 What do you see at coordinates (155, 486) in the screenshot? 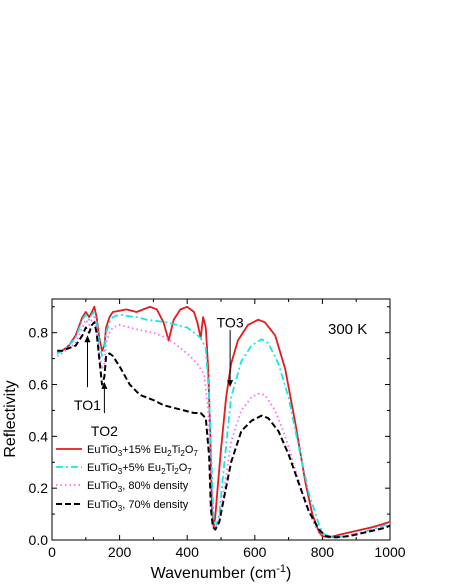
I see `legend-text-part: , 80% density` at bounding box center [155, 486].